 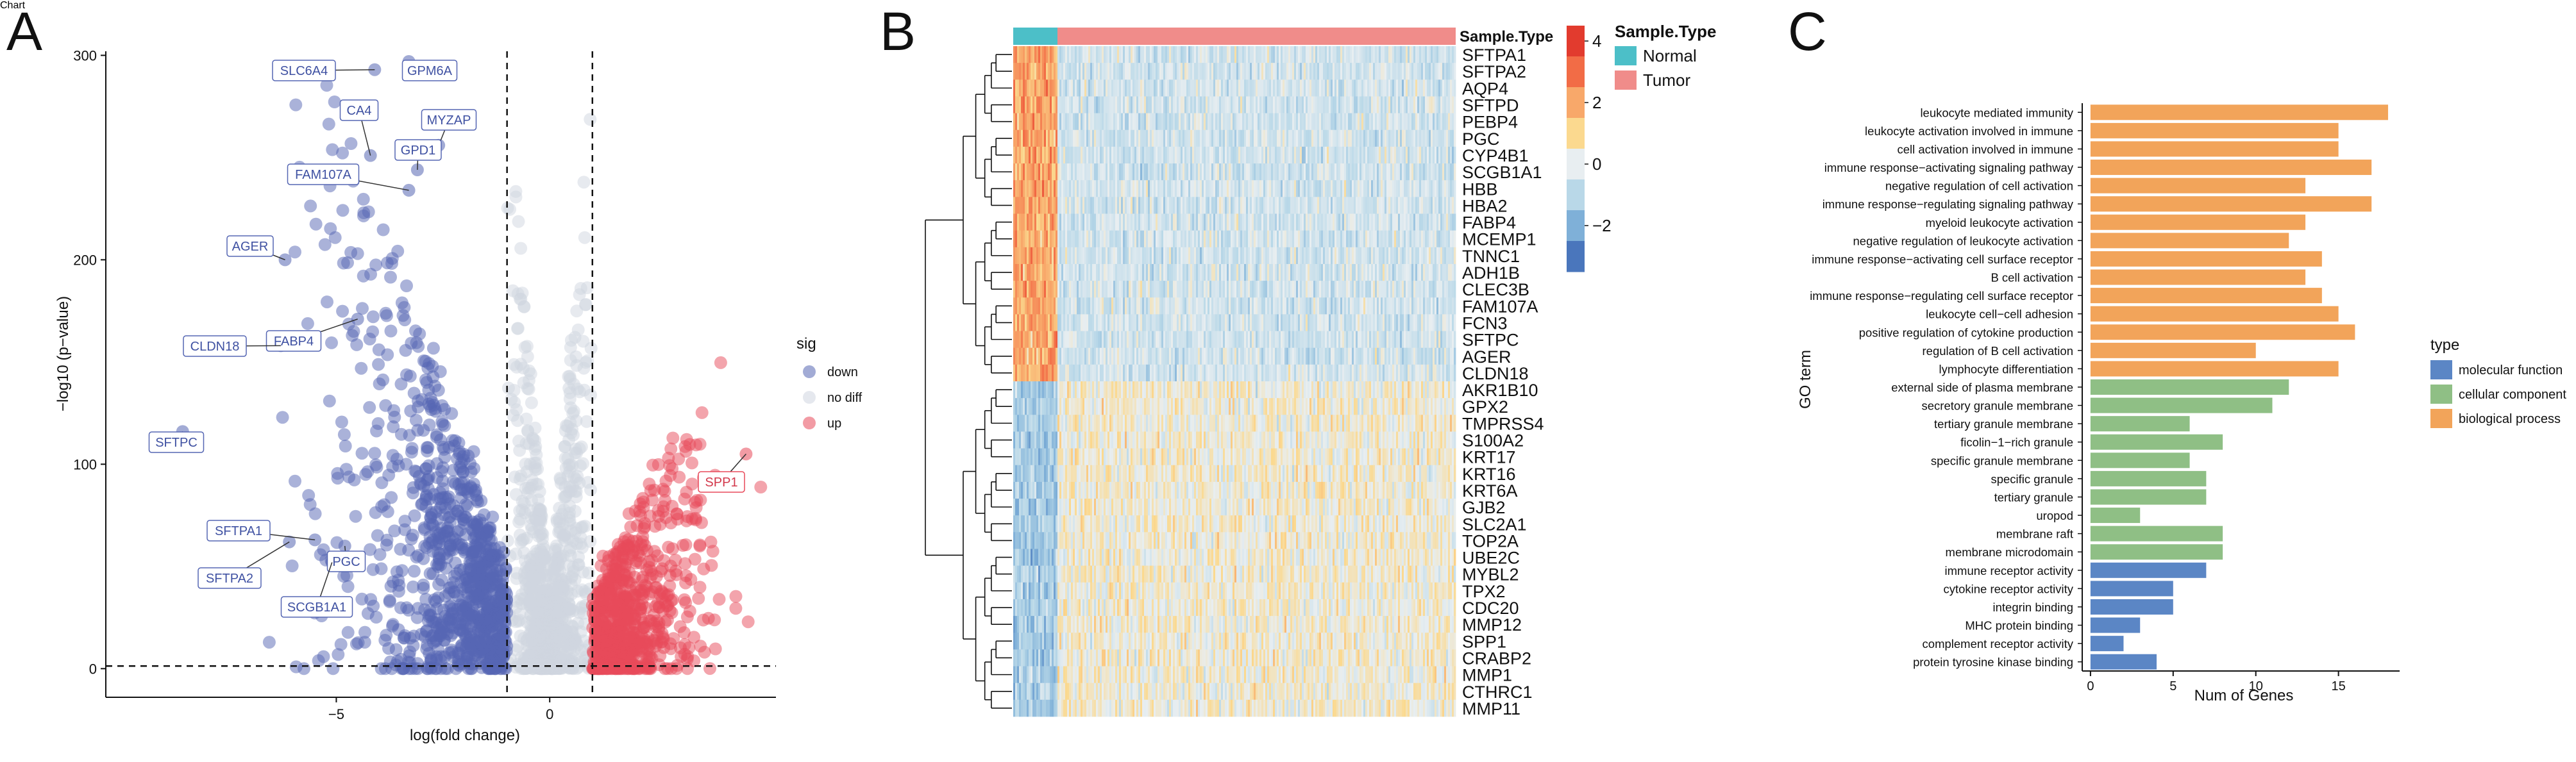 I want to click on volcano-y-tick-label: 100, so click(x=85, y=464).